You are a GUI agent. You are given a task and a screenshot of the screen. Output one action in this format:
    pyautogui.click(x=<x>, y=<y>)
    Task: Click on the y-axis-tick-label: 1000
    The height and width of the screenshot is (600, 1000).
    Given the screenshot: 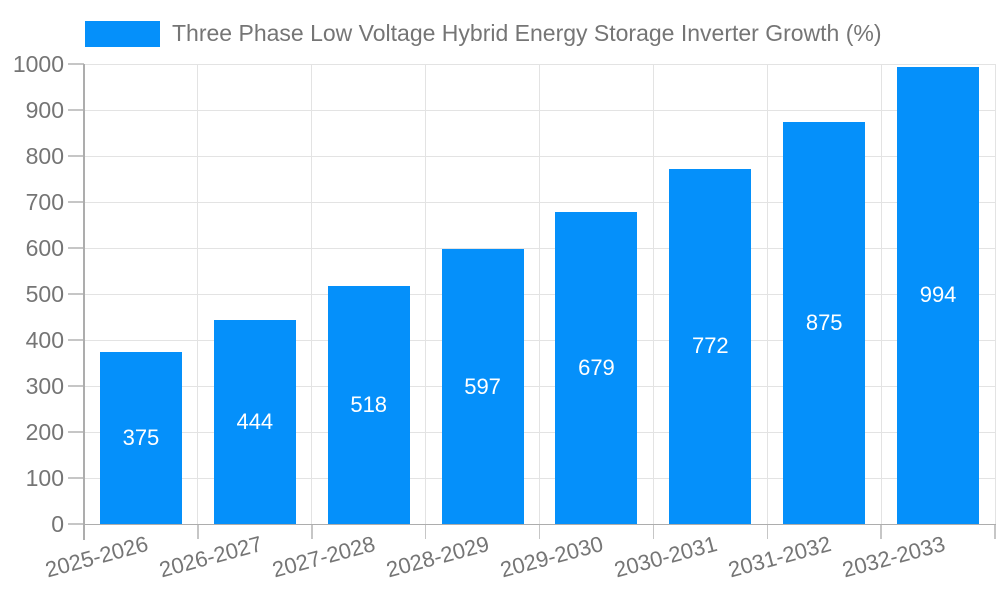 What is the action you would take?
    pyautogui.click(x=38, y=64)
    